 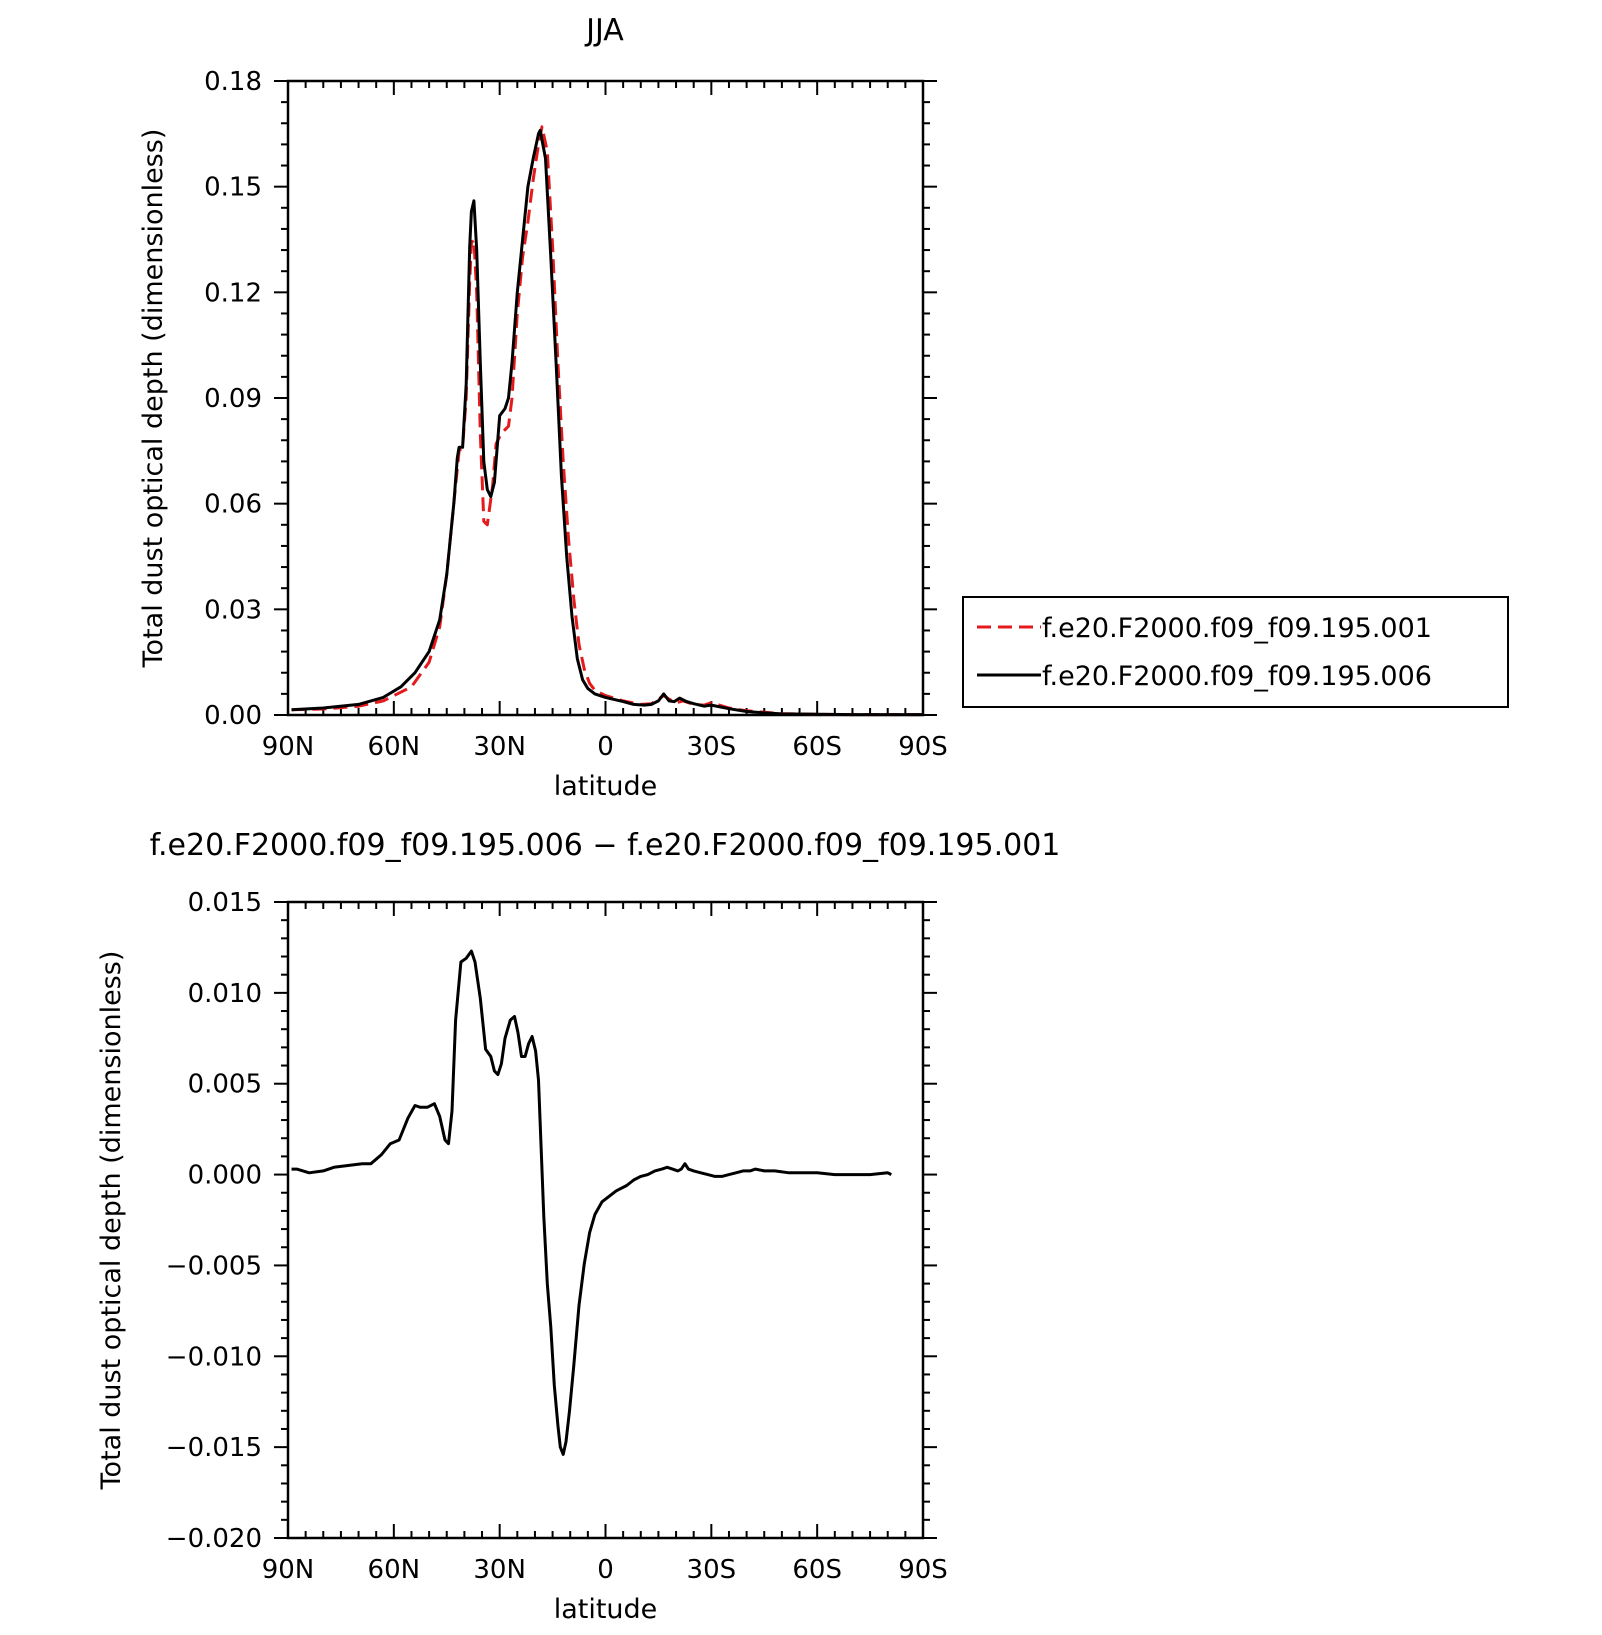 What do you see at coordinates (1237, 676) in the screenshot?
I see `legend-label: f.e20.F2000.f09_f09.195.006` at bounding box center [1237, 676].